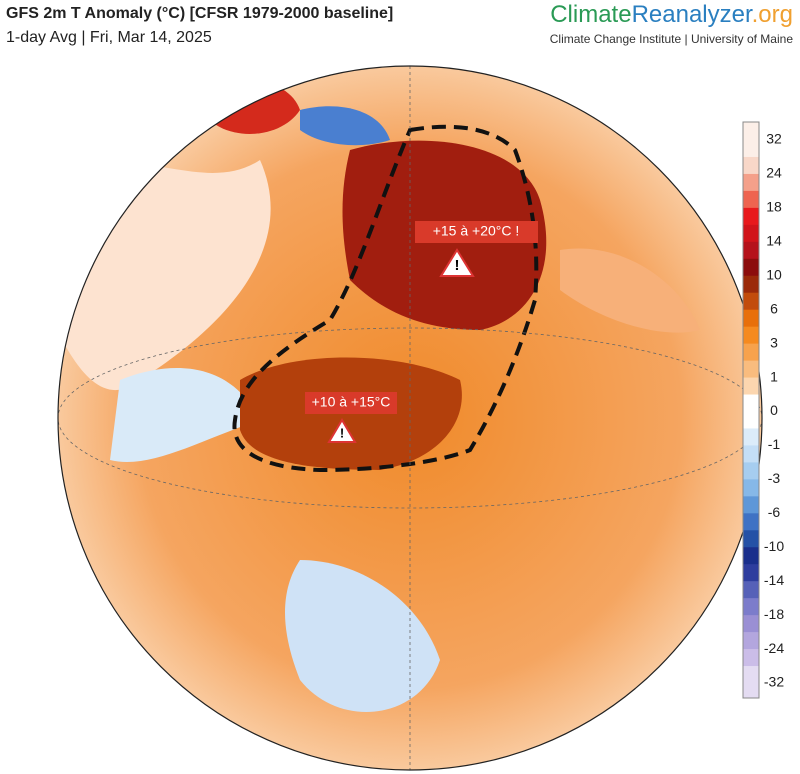 The height and width of the screenshot is (774, 800). Describe the element at coordinates (774, 342) in the screenshot. I see `colorbar-label: 3` at that location.